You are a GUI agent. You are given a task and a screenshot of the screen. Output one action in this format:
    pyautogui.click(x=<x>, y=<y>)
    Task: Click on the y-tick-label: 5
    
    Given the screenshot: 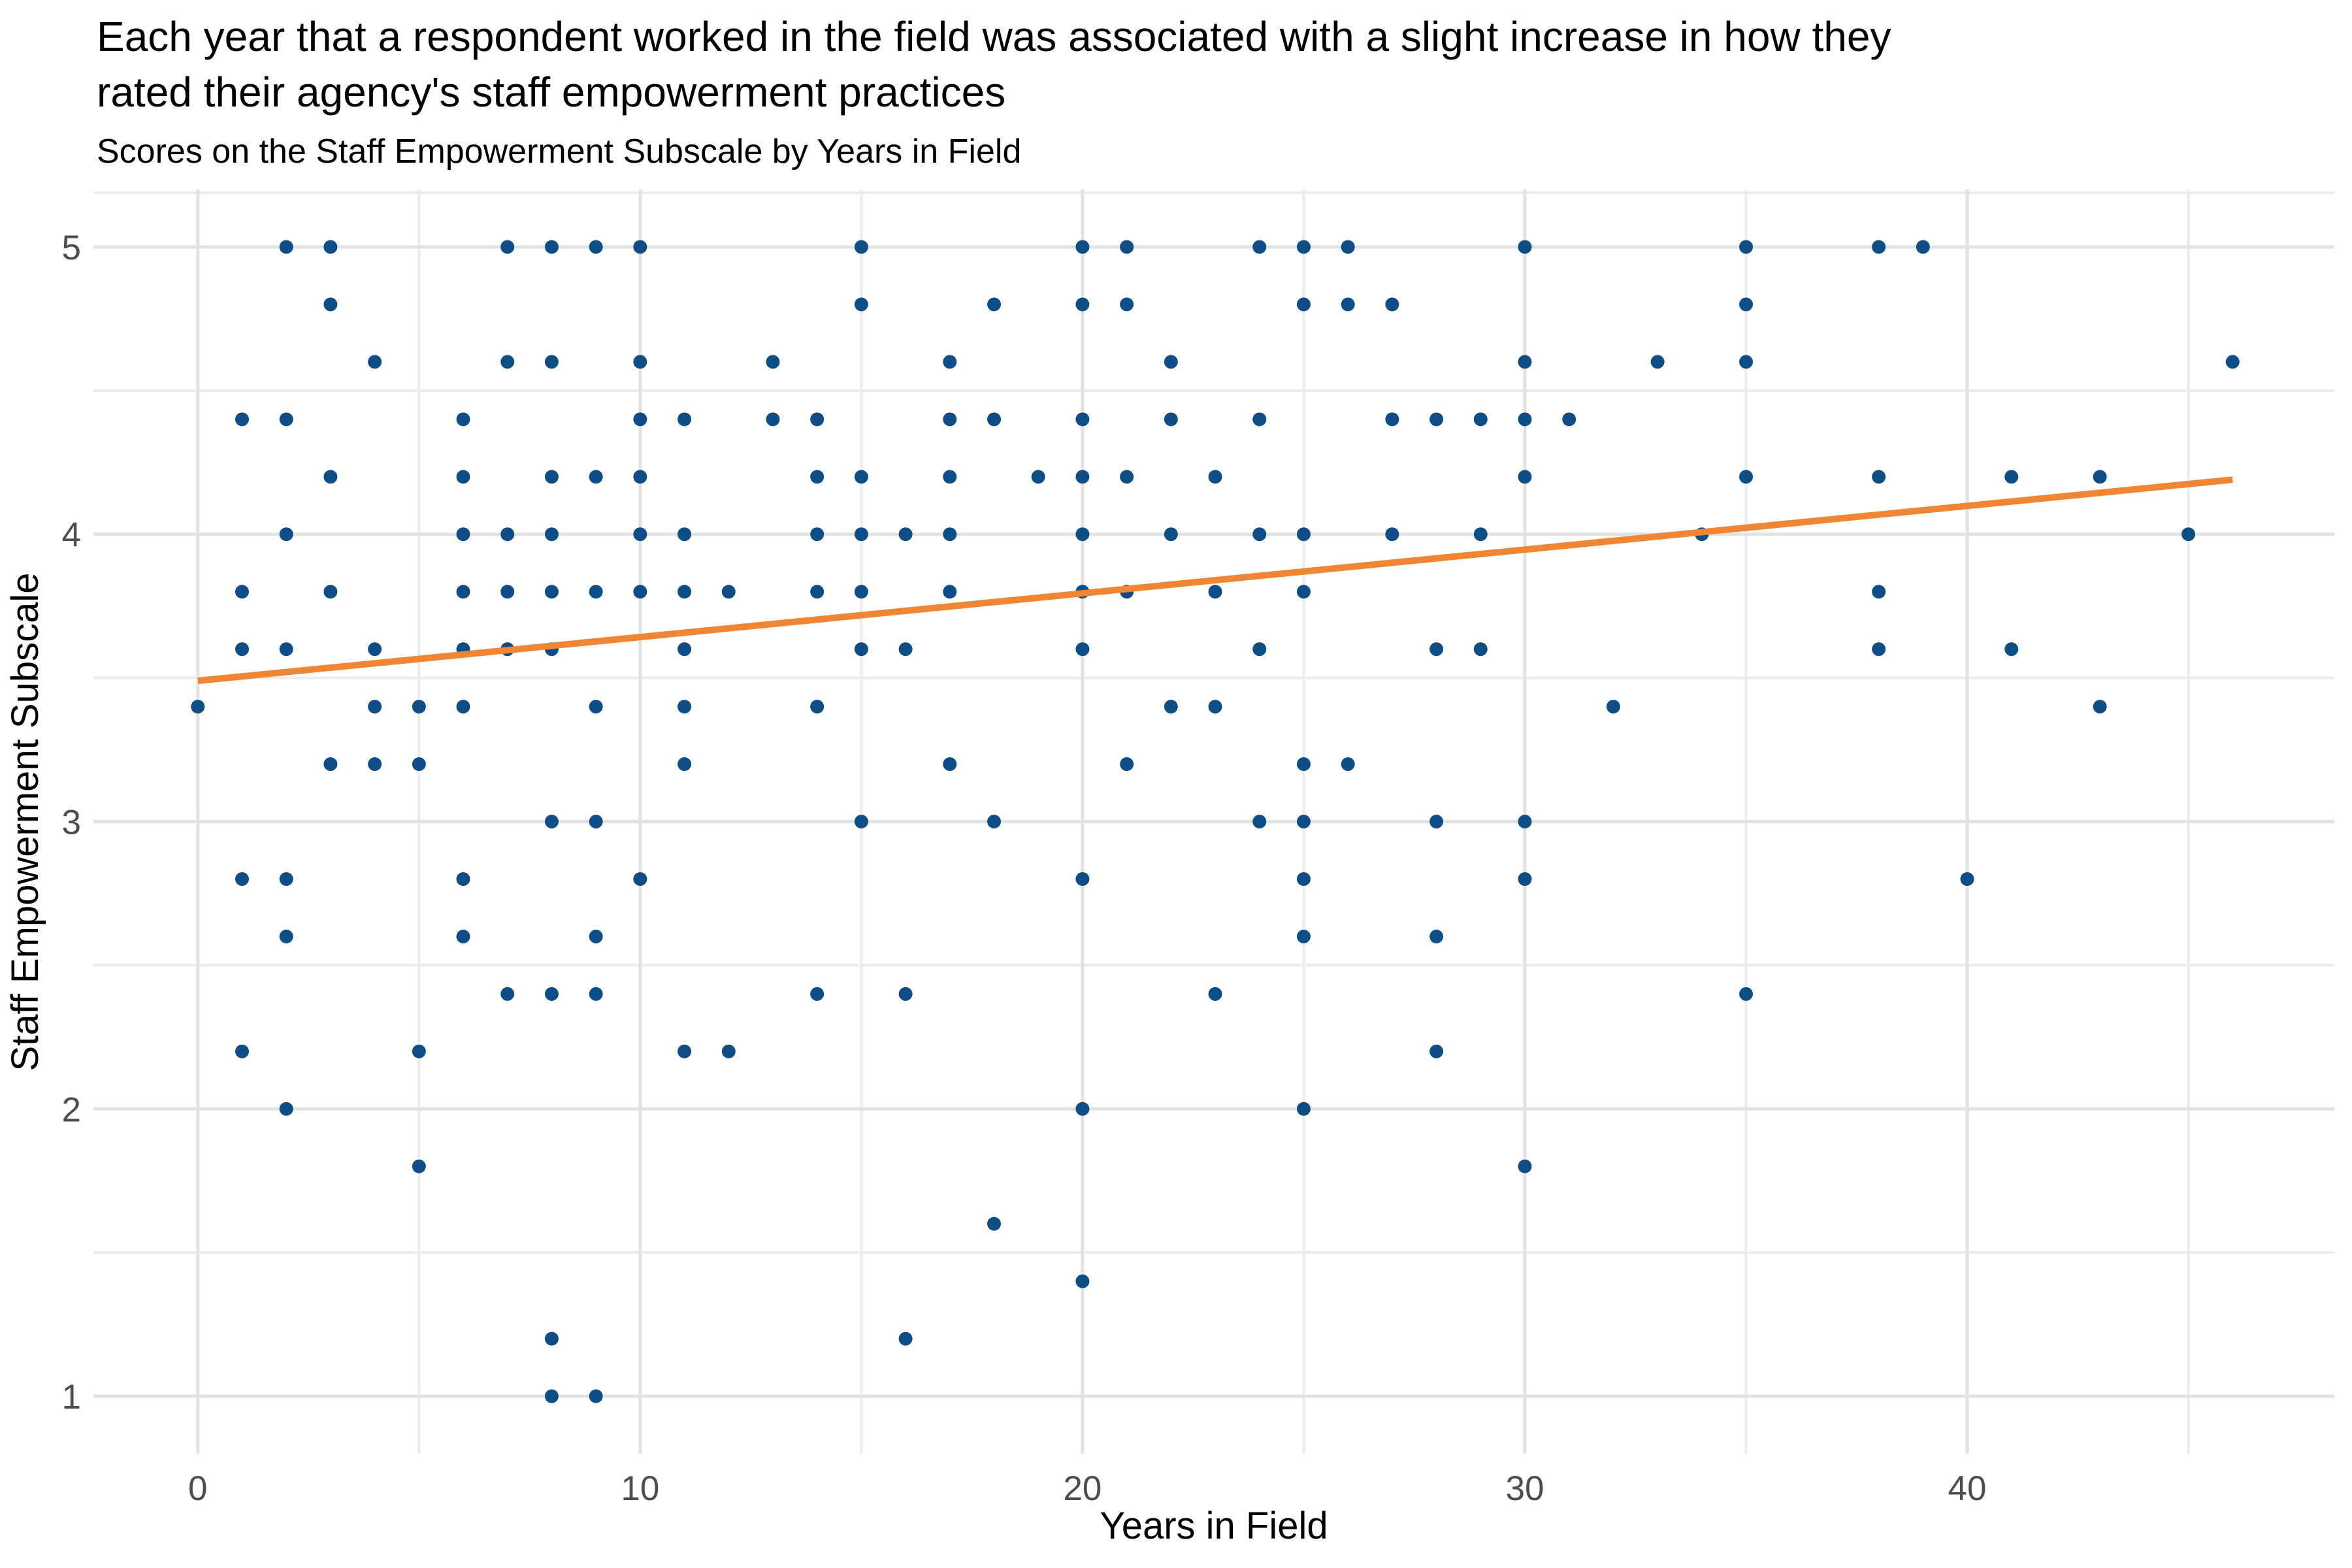 What is the action you would take?
    pyautogui.click(x=71, y=248)
    